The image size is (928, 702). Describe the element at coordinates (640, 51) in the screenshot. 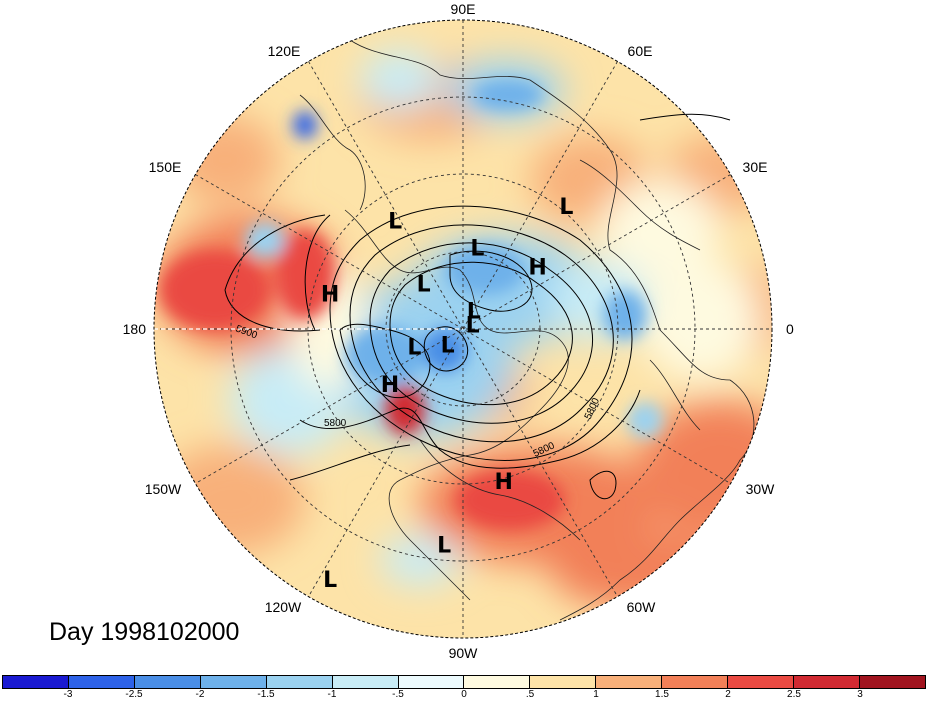

I see `lon-label-60e: 60E` at that location.